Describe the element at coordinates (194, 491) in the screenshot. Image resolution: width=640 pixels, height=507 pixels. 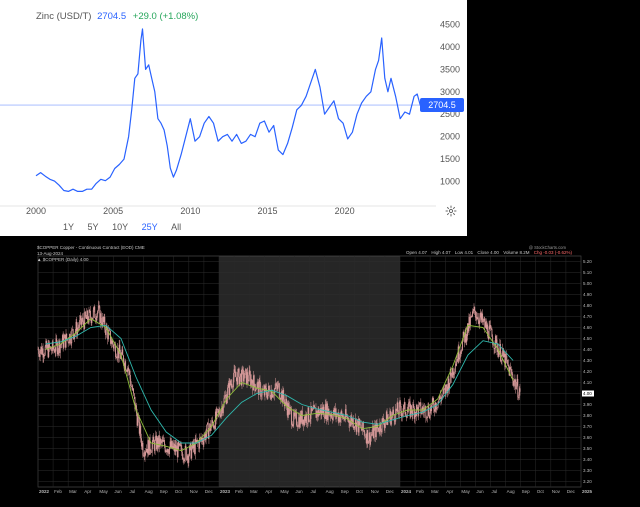
I see `copper-x-tick-label: Nov` at that location.